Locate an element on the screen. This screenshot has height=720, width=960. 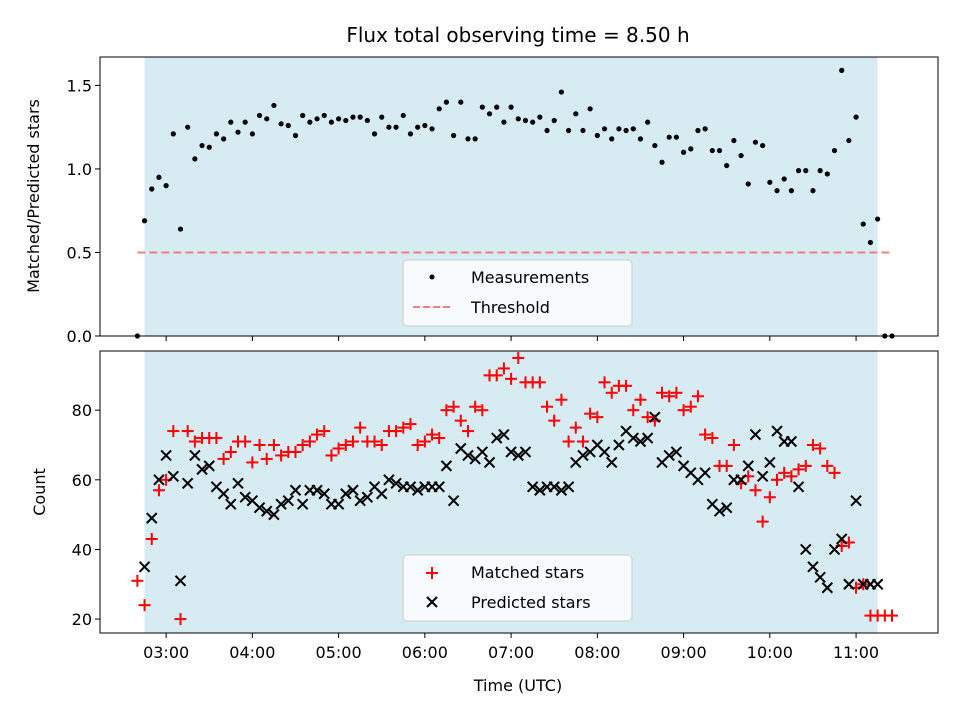
legend-matched-marker is located at coordinates (432, 573).